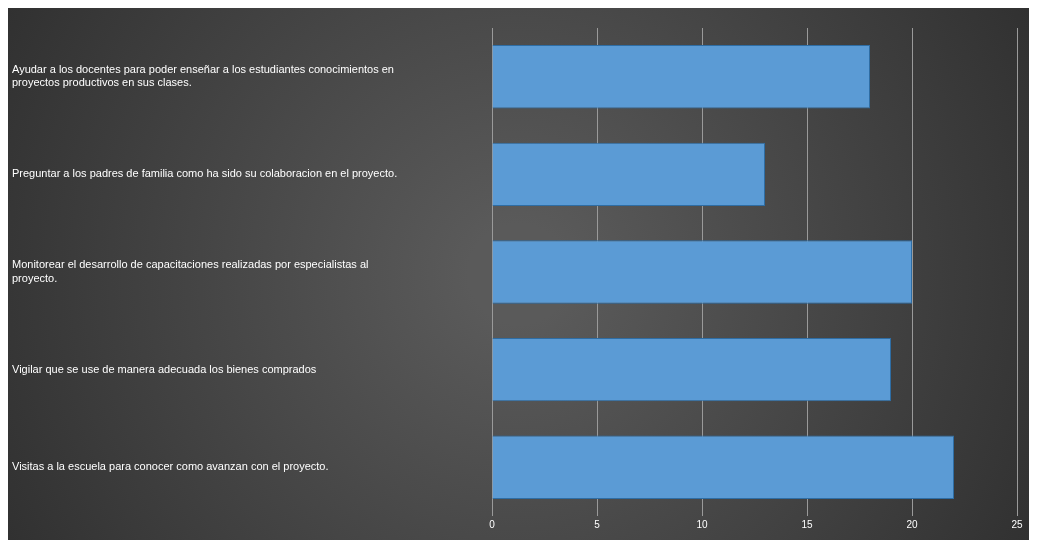 This screenshot has width=1037, height=548. Describe the element at coordinates (912, 524) in the screenshot. I see `x-tick-label: 20` at that location.